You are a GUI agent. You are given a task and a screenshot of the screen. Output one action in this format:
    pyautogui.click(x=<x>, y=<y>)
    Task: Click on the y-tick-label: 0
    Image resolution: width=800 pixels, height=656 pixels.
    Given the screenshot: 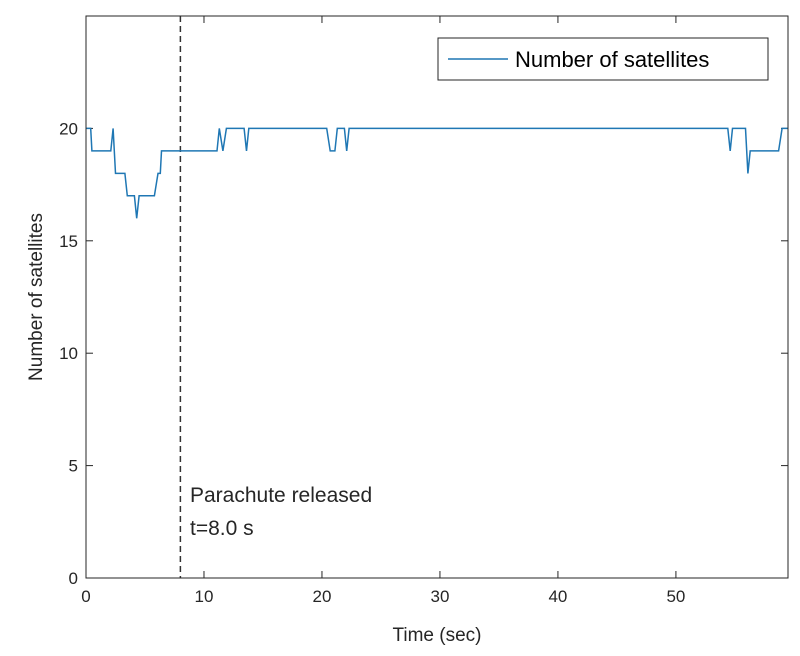 What is the action you would take?
    pyautogui.click(x=73, y=578)
    